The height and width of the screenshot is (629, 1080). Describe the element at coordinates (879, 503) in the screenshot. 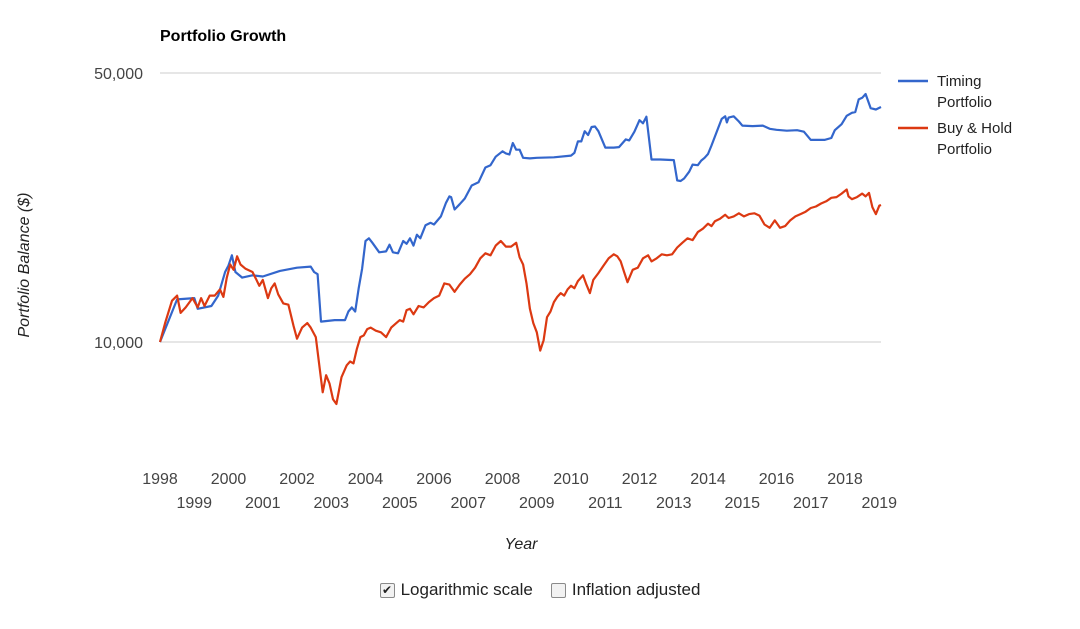

I see `x-tick-label: 2019` at that location.